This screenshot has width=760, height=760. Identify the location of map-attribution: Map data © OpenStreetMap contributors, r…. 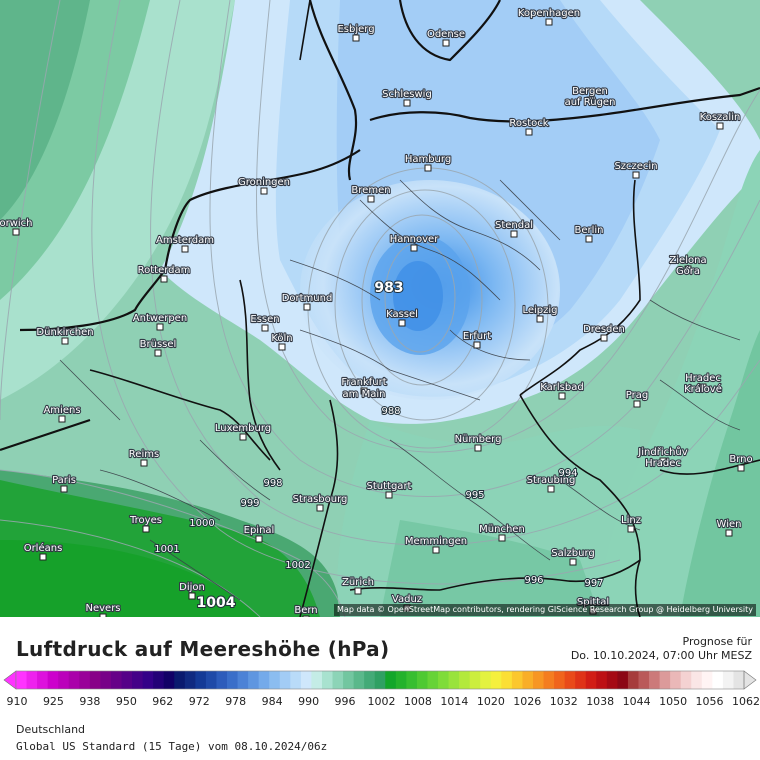
(545, 610).